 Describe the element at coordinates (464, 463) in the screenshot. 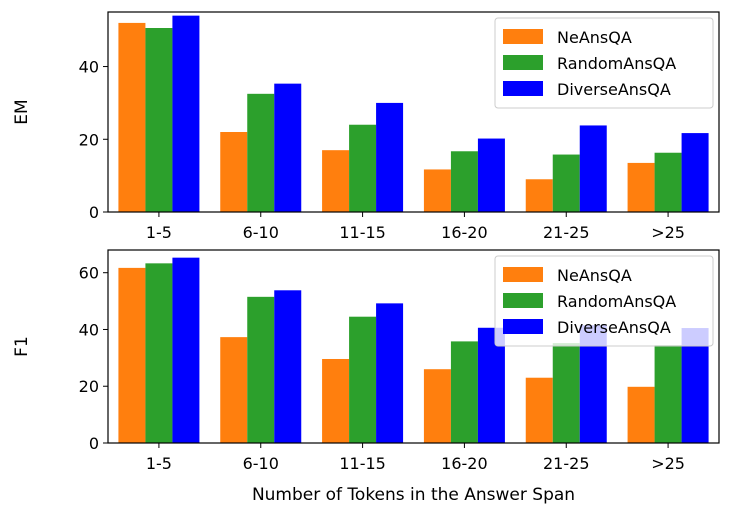

I see `f1-xtick-label: 16-20` at that location.